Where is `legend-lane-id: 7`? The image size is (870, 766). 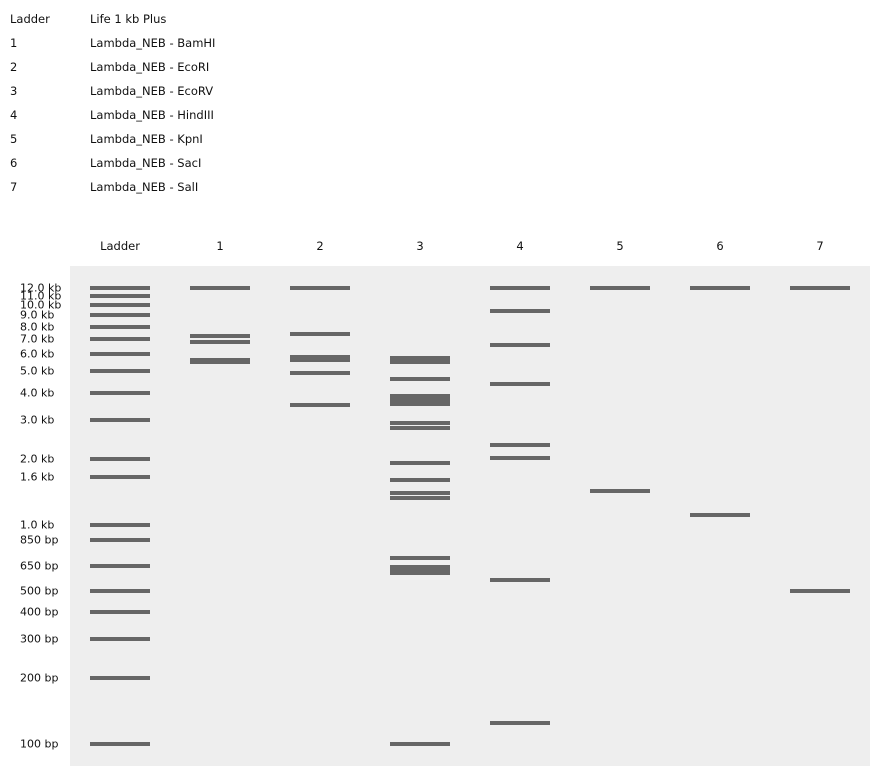 legend-lane-id: 7 is located at coordinates (14, 187).